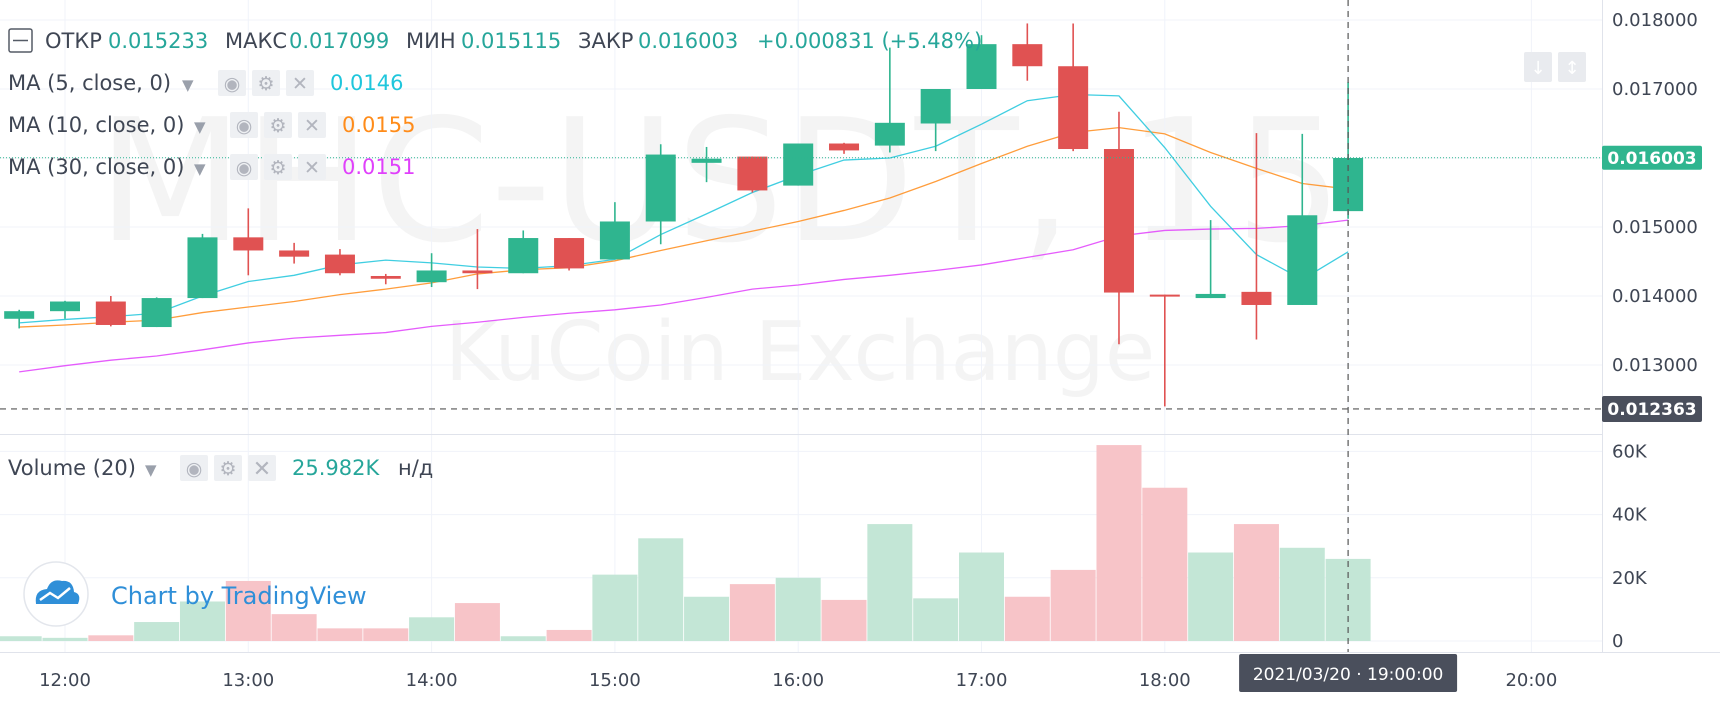  Describe the element at coordinates (605, 41) in the screenshot. I see `close-label: ЗАКР` at that location.